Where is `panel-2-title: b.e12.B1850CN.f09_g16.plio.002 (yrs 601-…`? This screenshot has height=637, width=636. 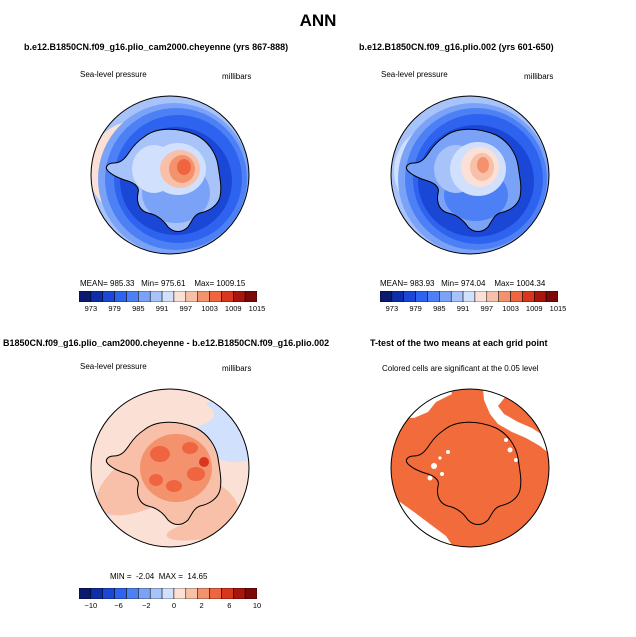
panel-2-title: b.e12.B1850CN.f09_g16.plio.002 (yrs 601-… is located at coordinates (456, 47).